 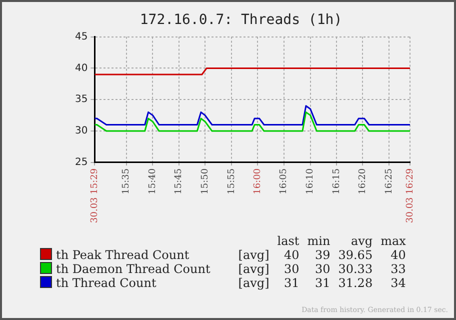 I want to click on x-tick-label: 15:45, so click(x=179, y=181).